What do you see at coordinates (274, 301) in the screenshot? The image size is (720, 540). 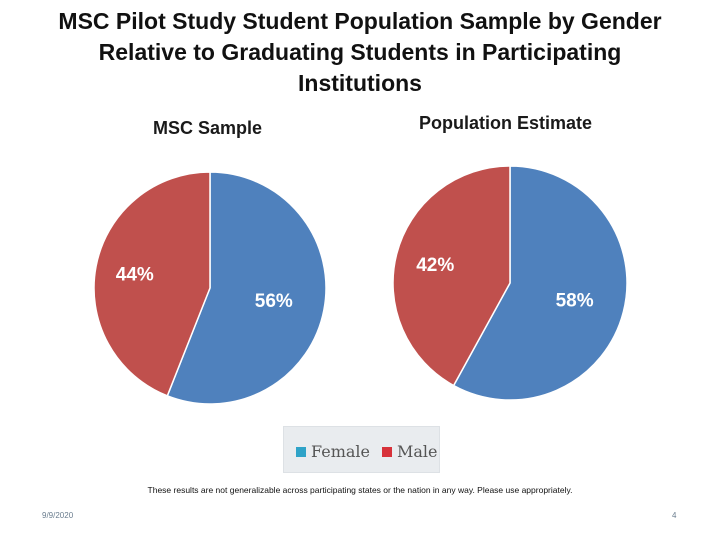 I see `pie-0-label-female: 56%` at bounding box center [274, 301].